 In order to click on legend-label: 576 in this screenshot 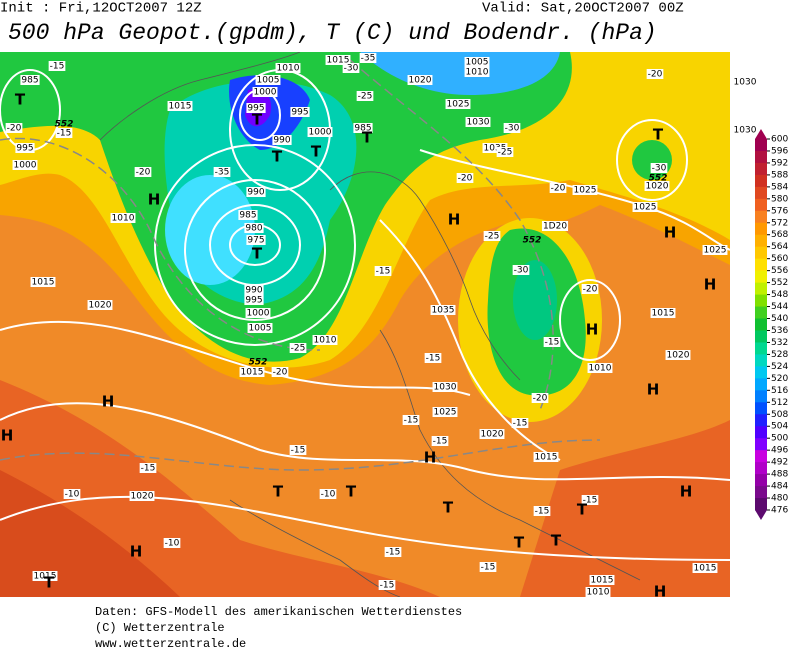, I will do `click(779, 211)`.